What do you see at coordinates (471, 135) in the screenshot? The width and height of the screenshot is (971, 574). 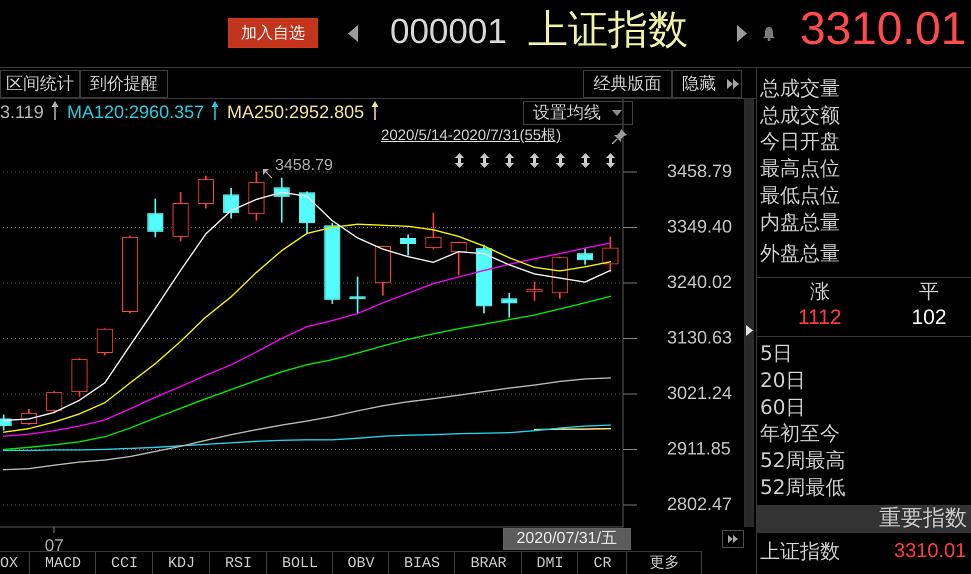 I see `annotation: 2020/5/14-2020/7/31(55根)` at bounding box center [471, 135].